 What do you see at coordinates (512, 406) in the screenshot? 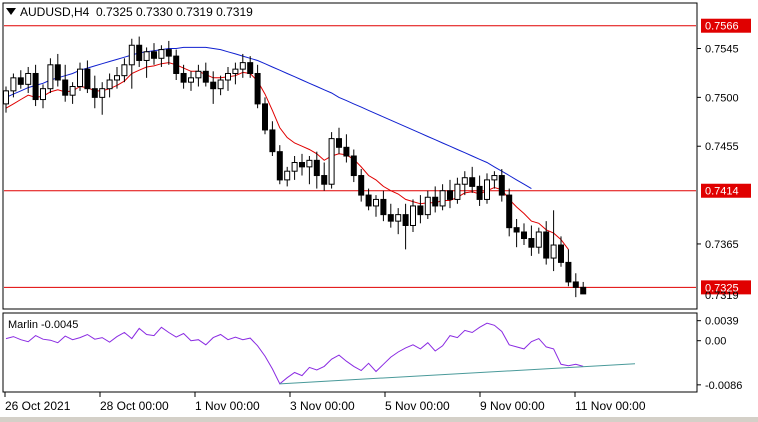
I see `x-tick-label: 9 Nov 00:00` at bounding box center [512, 406].